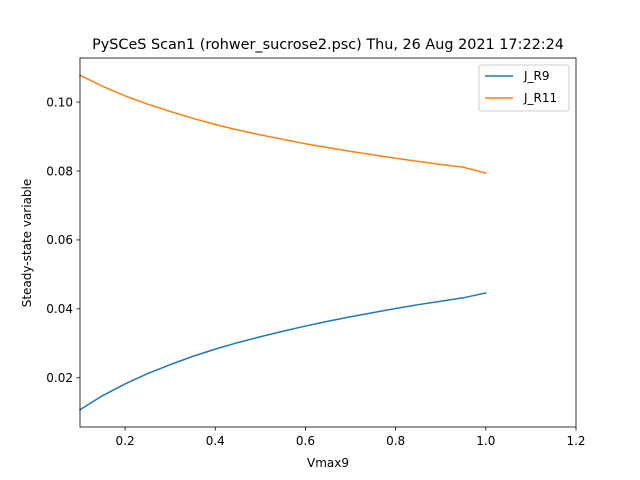 The width and height of the screenshot is (640, 480). Describe the element at coordinates (59, 240) in the screenshot. I see `y-tick-label: 0.06` at that location.